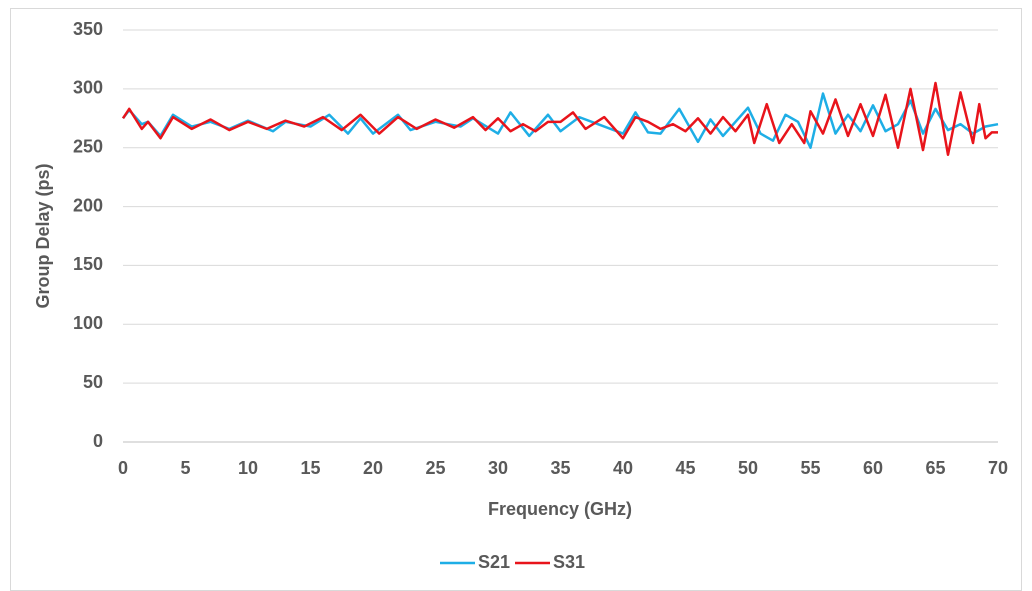 This screenshot has width=1032, height=591. I want to click on y-tick-label: 200, so click(88, 205).